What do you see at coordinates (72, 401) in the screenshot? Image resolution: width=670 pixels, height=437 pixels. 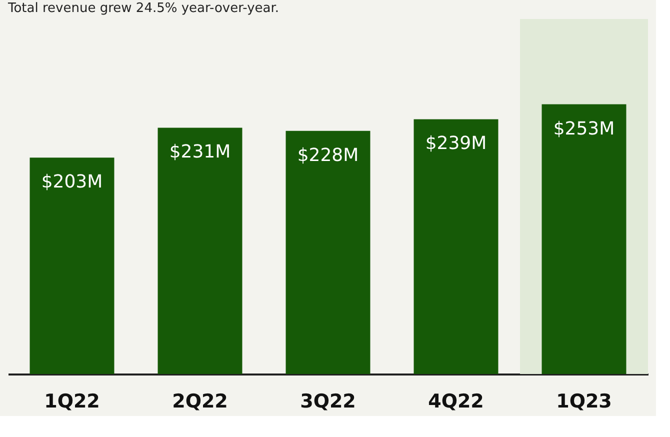 I see `x-tick-label: 1Q22` at bounding box center [72, 401].